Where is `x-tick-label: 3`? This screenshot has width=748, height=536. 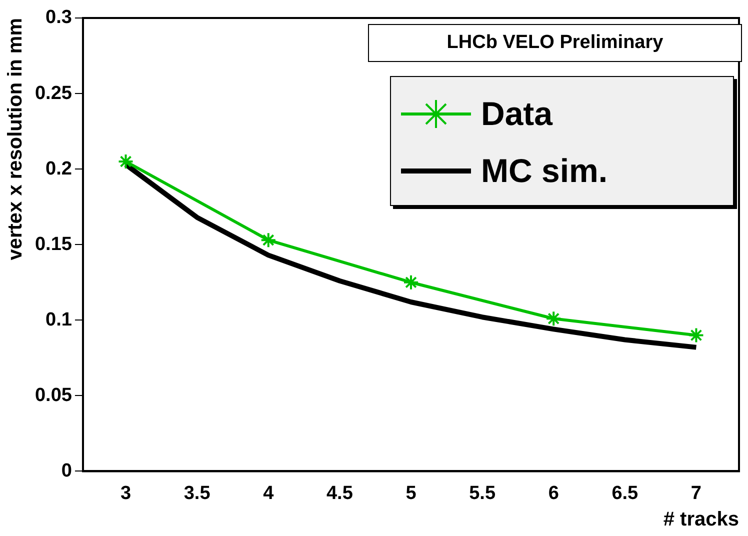 x-tick-label: 3 is located at coordinates (126, 493).